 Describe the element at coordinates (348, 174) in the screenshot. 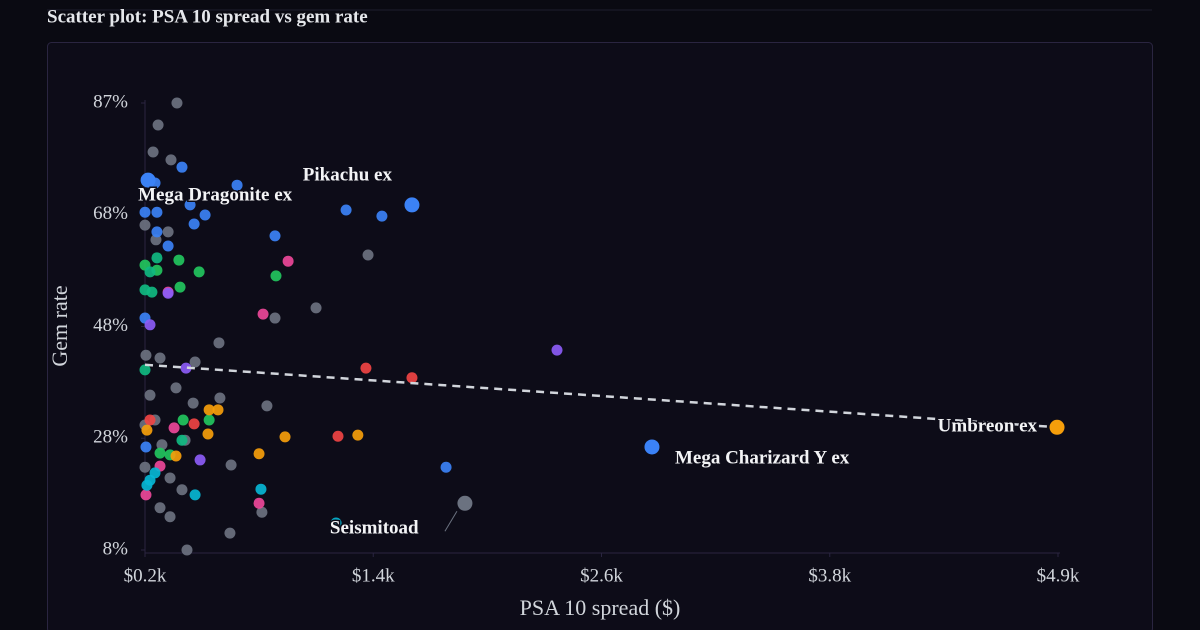

I see `annotation: Pikachu ex` at that location.